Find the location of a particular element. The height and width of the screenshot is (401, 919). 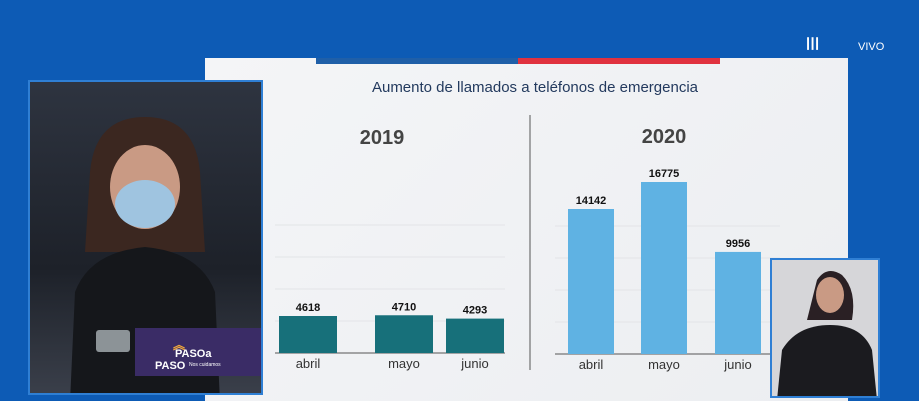

panel-title-2020: 2020 is located at coordinates (664, 137).